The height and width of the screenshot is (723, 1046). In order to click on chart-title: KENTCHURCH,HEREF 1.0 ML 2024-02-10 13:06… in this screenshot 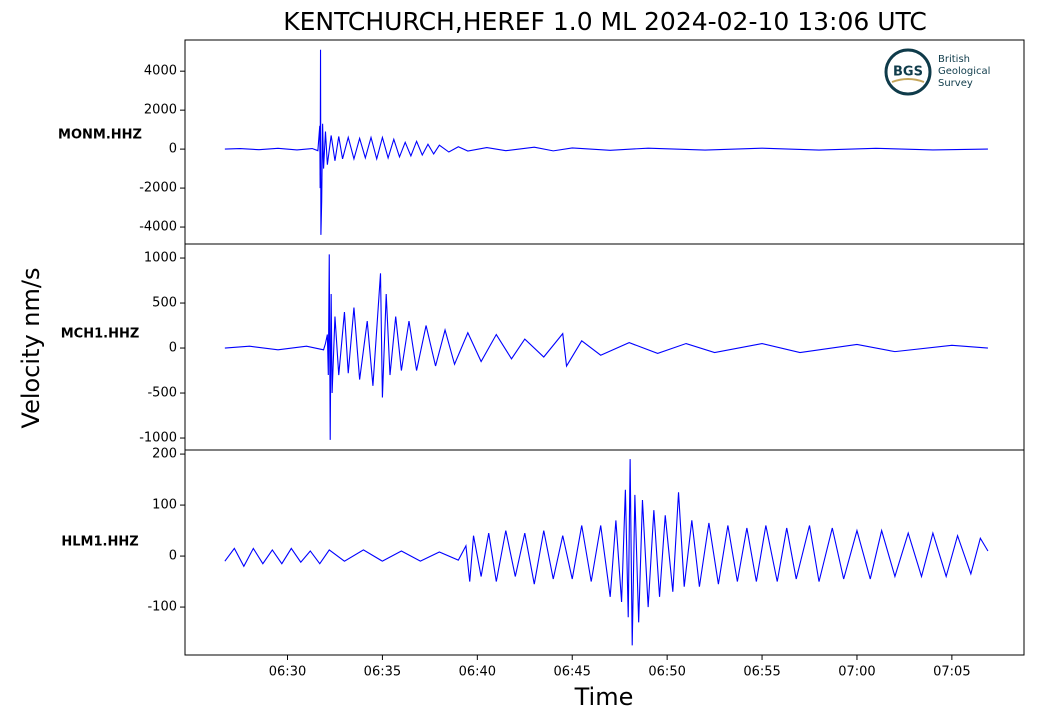, I will do `click(605, 21)`.